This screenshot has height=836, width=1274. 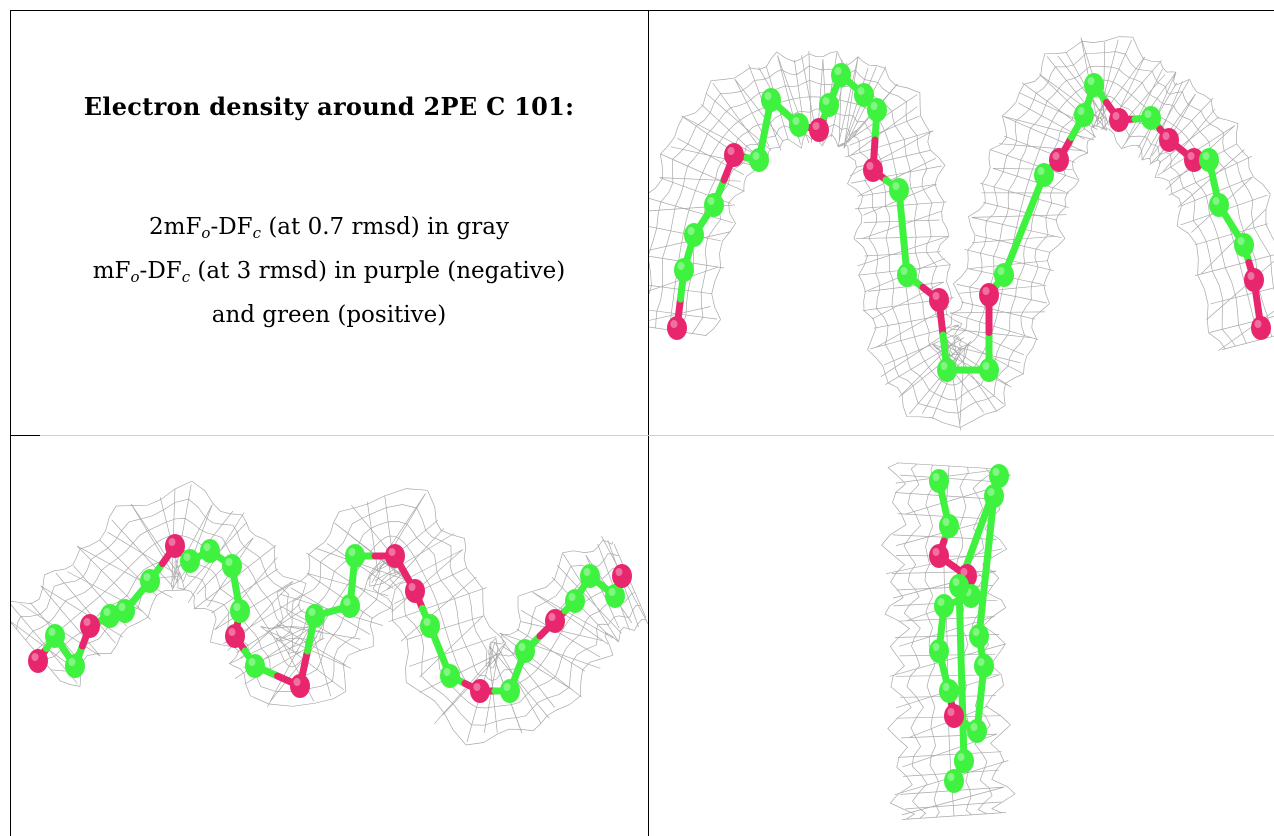 I want to click on frame-mid-line, so click(x=657, y=435).